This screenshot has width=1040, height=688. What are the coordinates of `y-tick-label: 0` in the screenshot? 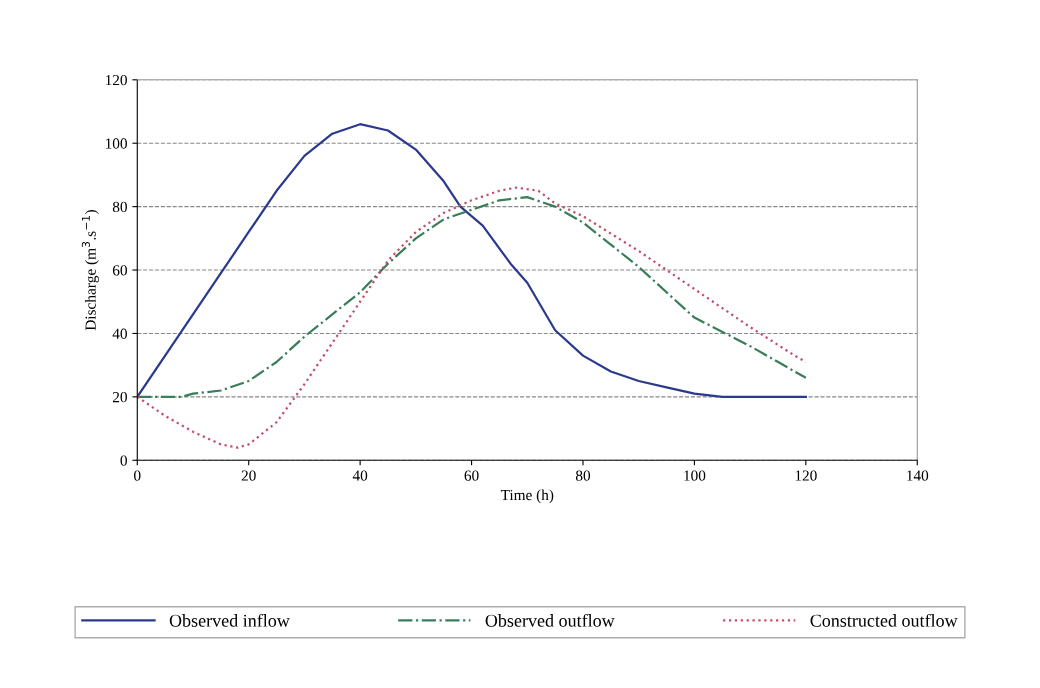 It's located at (123, 460).